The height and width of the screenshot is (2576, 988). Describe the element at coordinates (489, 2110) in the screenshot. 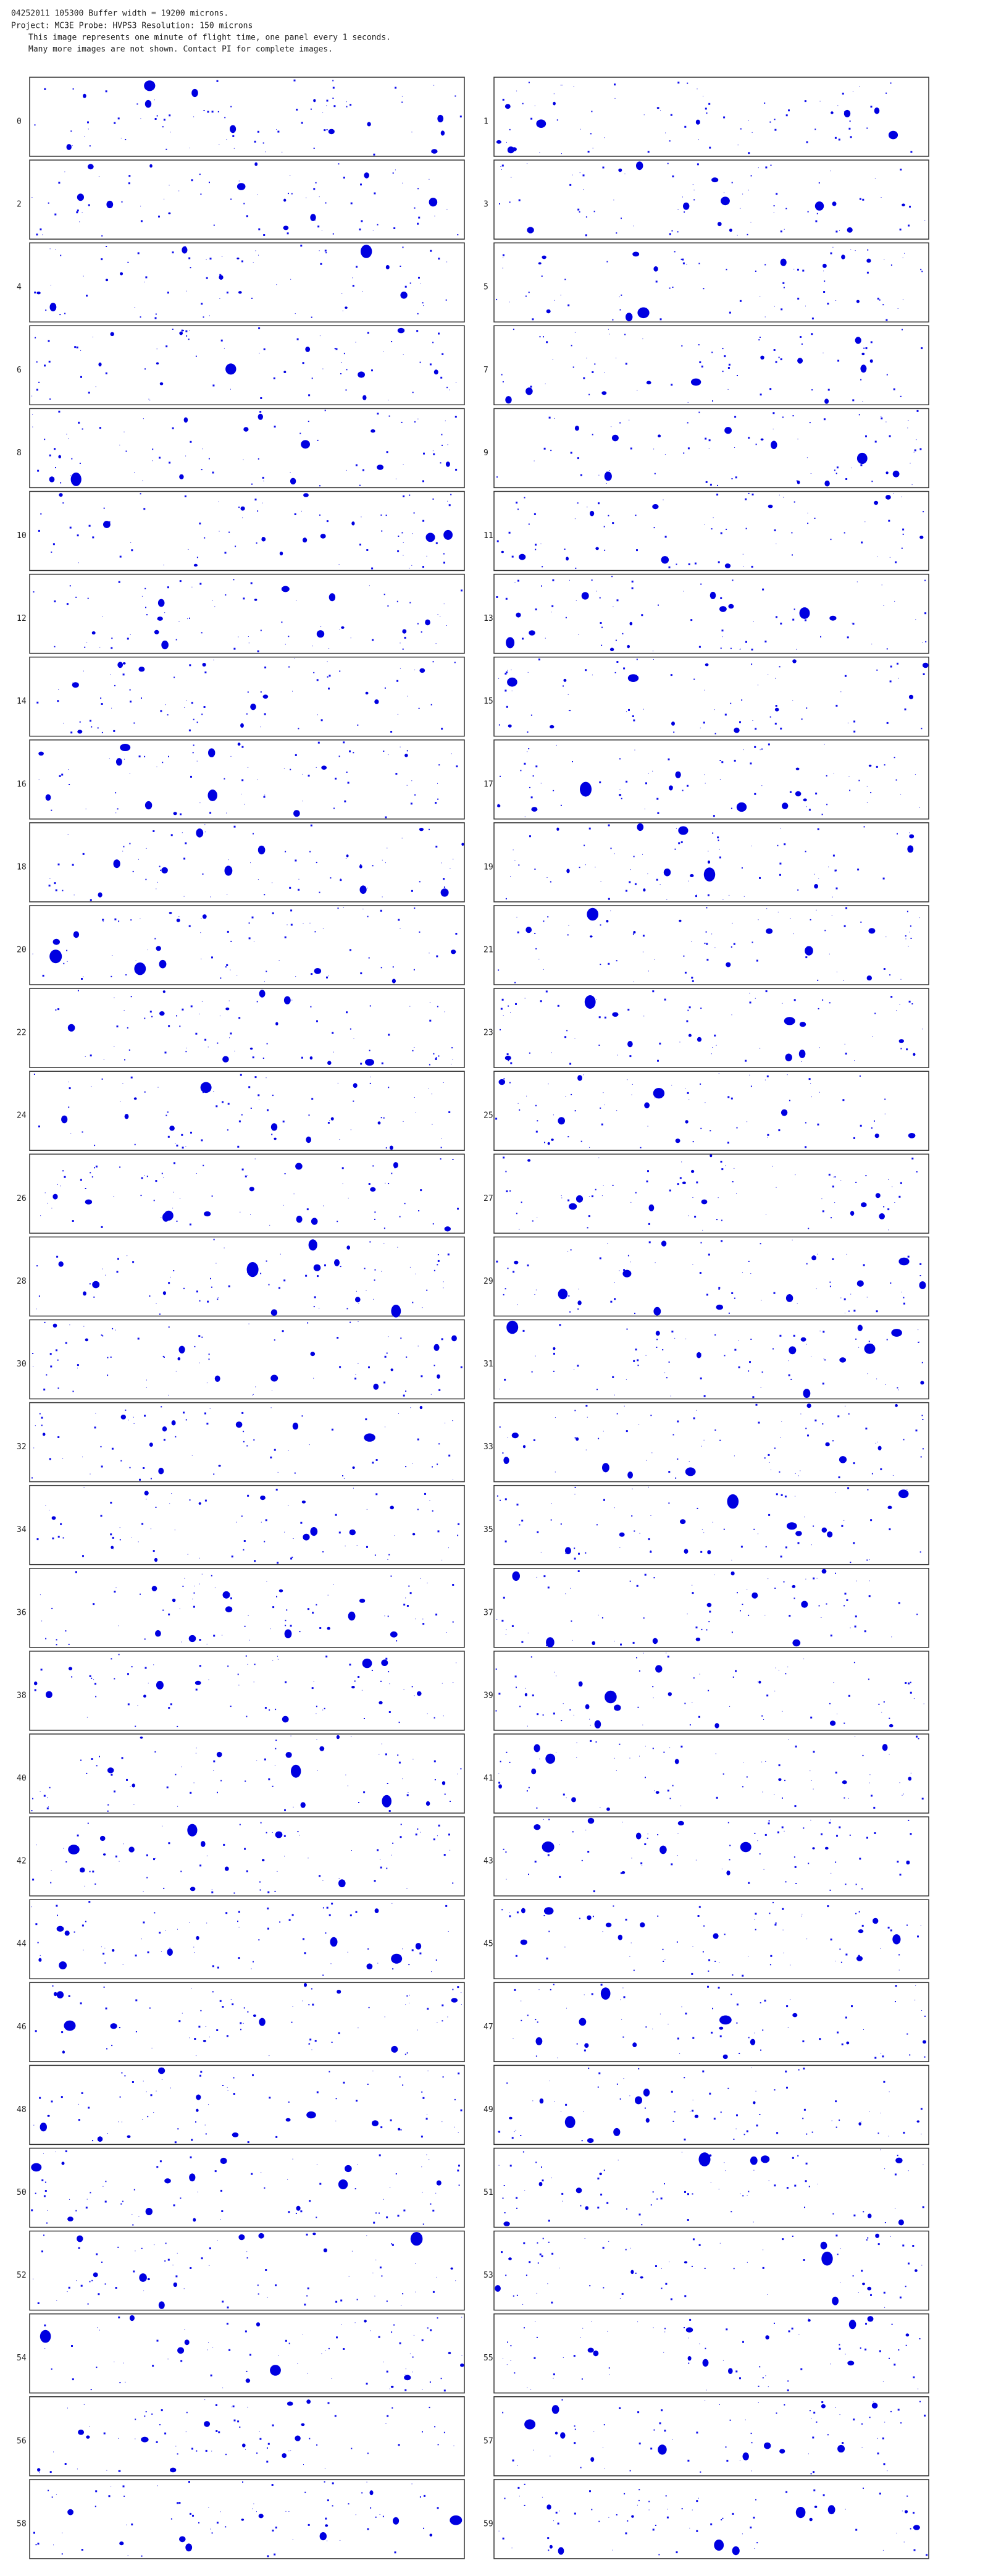

I see `panel-label: 49` at that location.